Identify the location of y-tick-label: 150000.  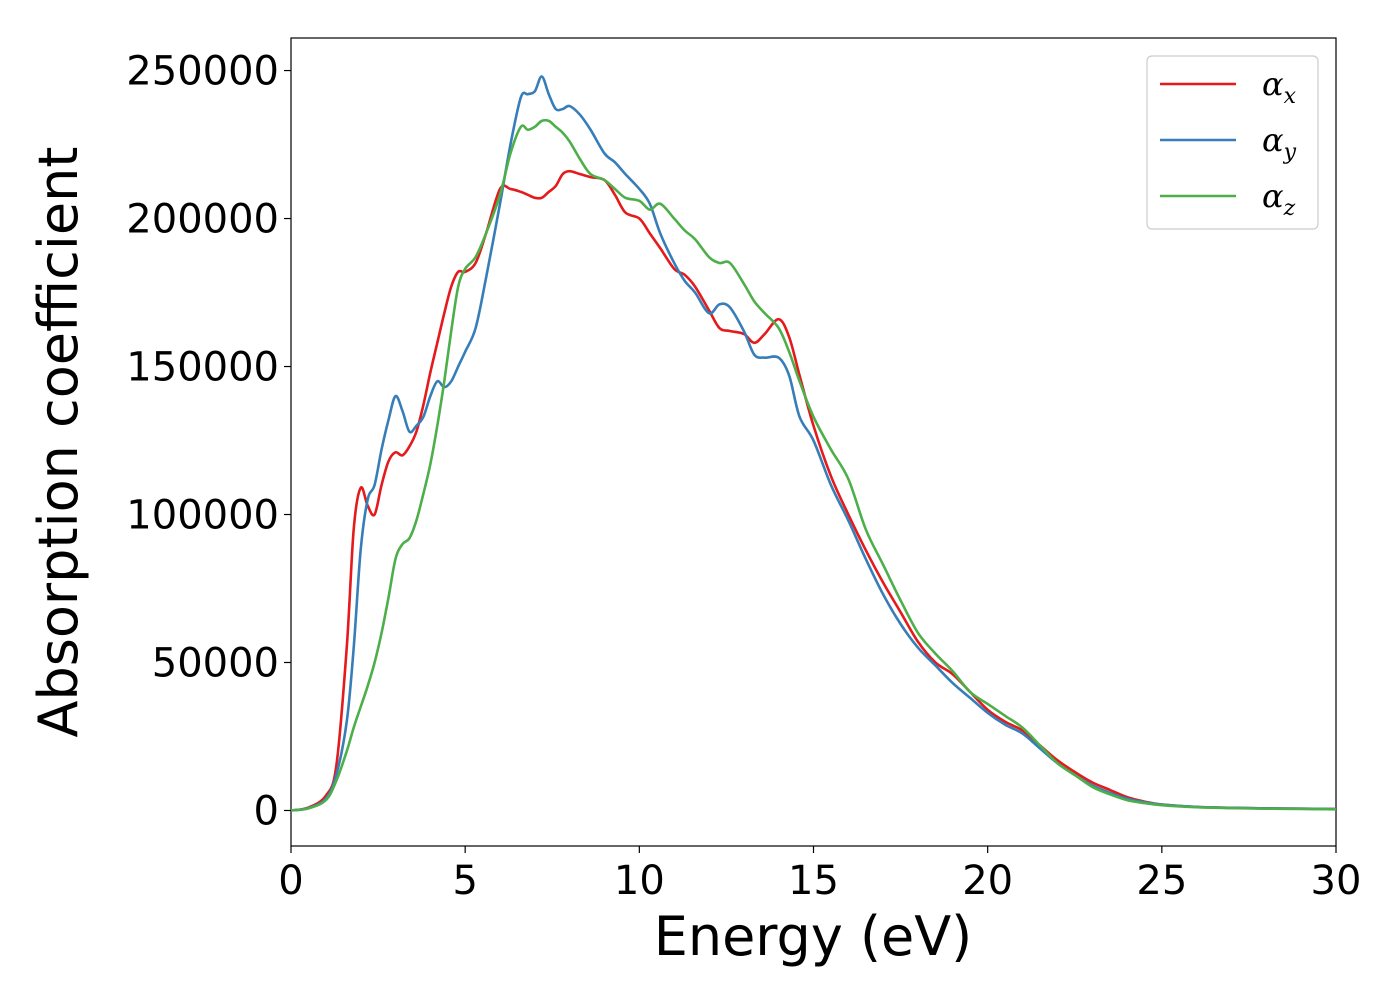
(202, 368).